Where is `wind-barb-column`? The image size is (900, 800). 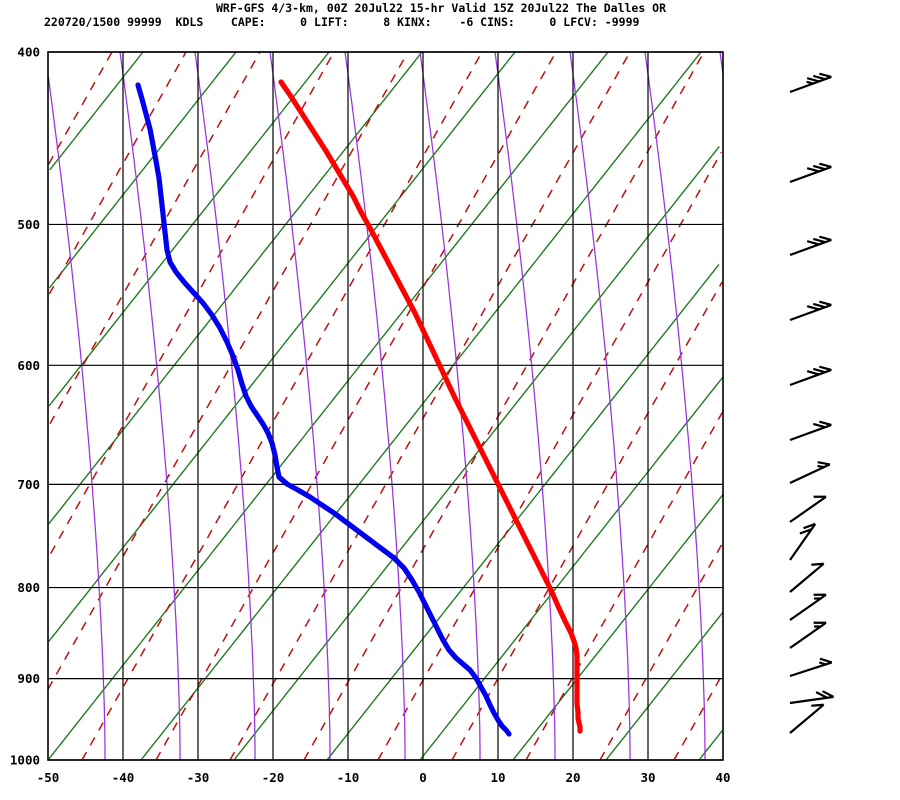
wind-barb-column is located at coordinates (812, 403).